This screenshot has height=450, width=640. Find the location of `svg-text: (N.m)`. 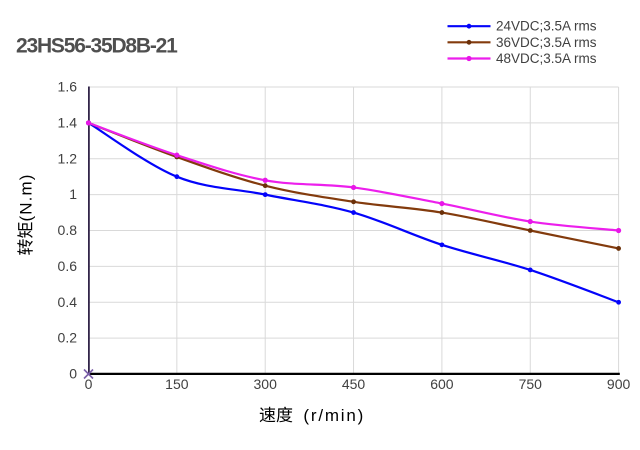

svg-text: (N.m) is located at coordinates (26, 198).